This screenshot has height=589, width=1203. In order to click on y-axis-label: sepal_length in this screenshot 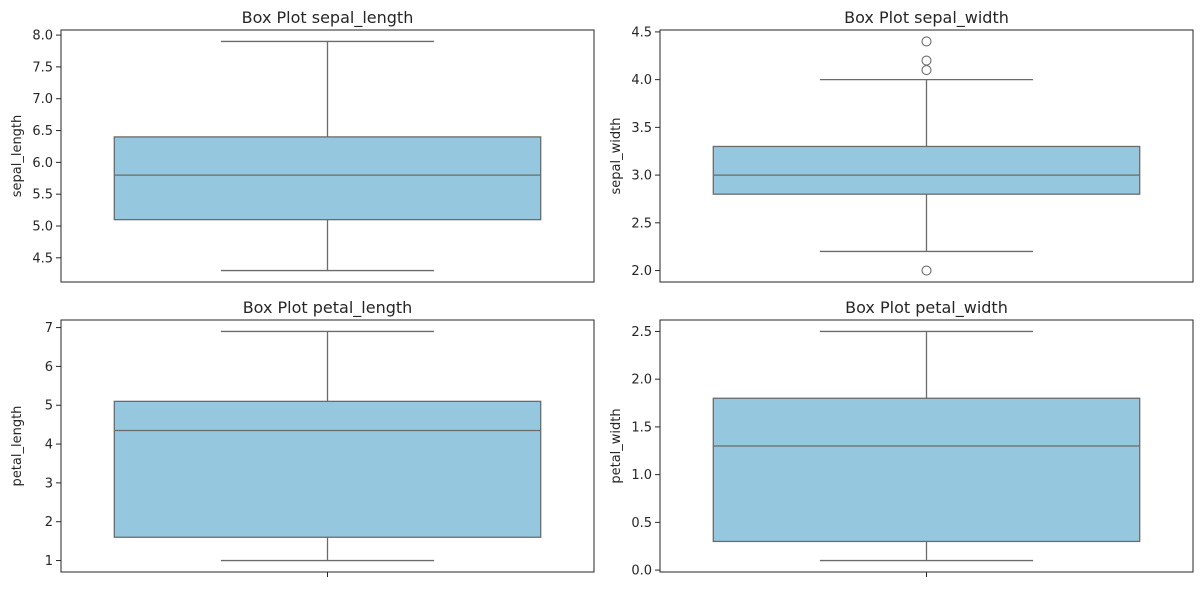, I will do `click(17, 156)`.